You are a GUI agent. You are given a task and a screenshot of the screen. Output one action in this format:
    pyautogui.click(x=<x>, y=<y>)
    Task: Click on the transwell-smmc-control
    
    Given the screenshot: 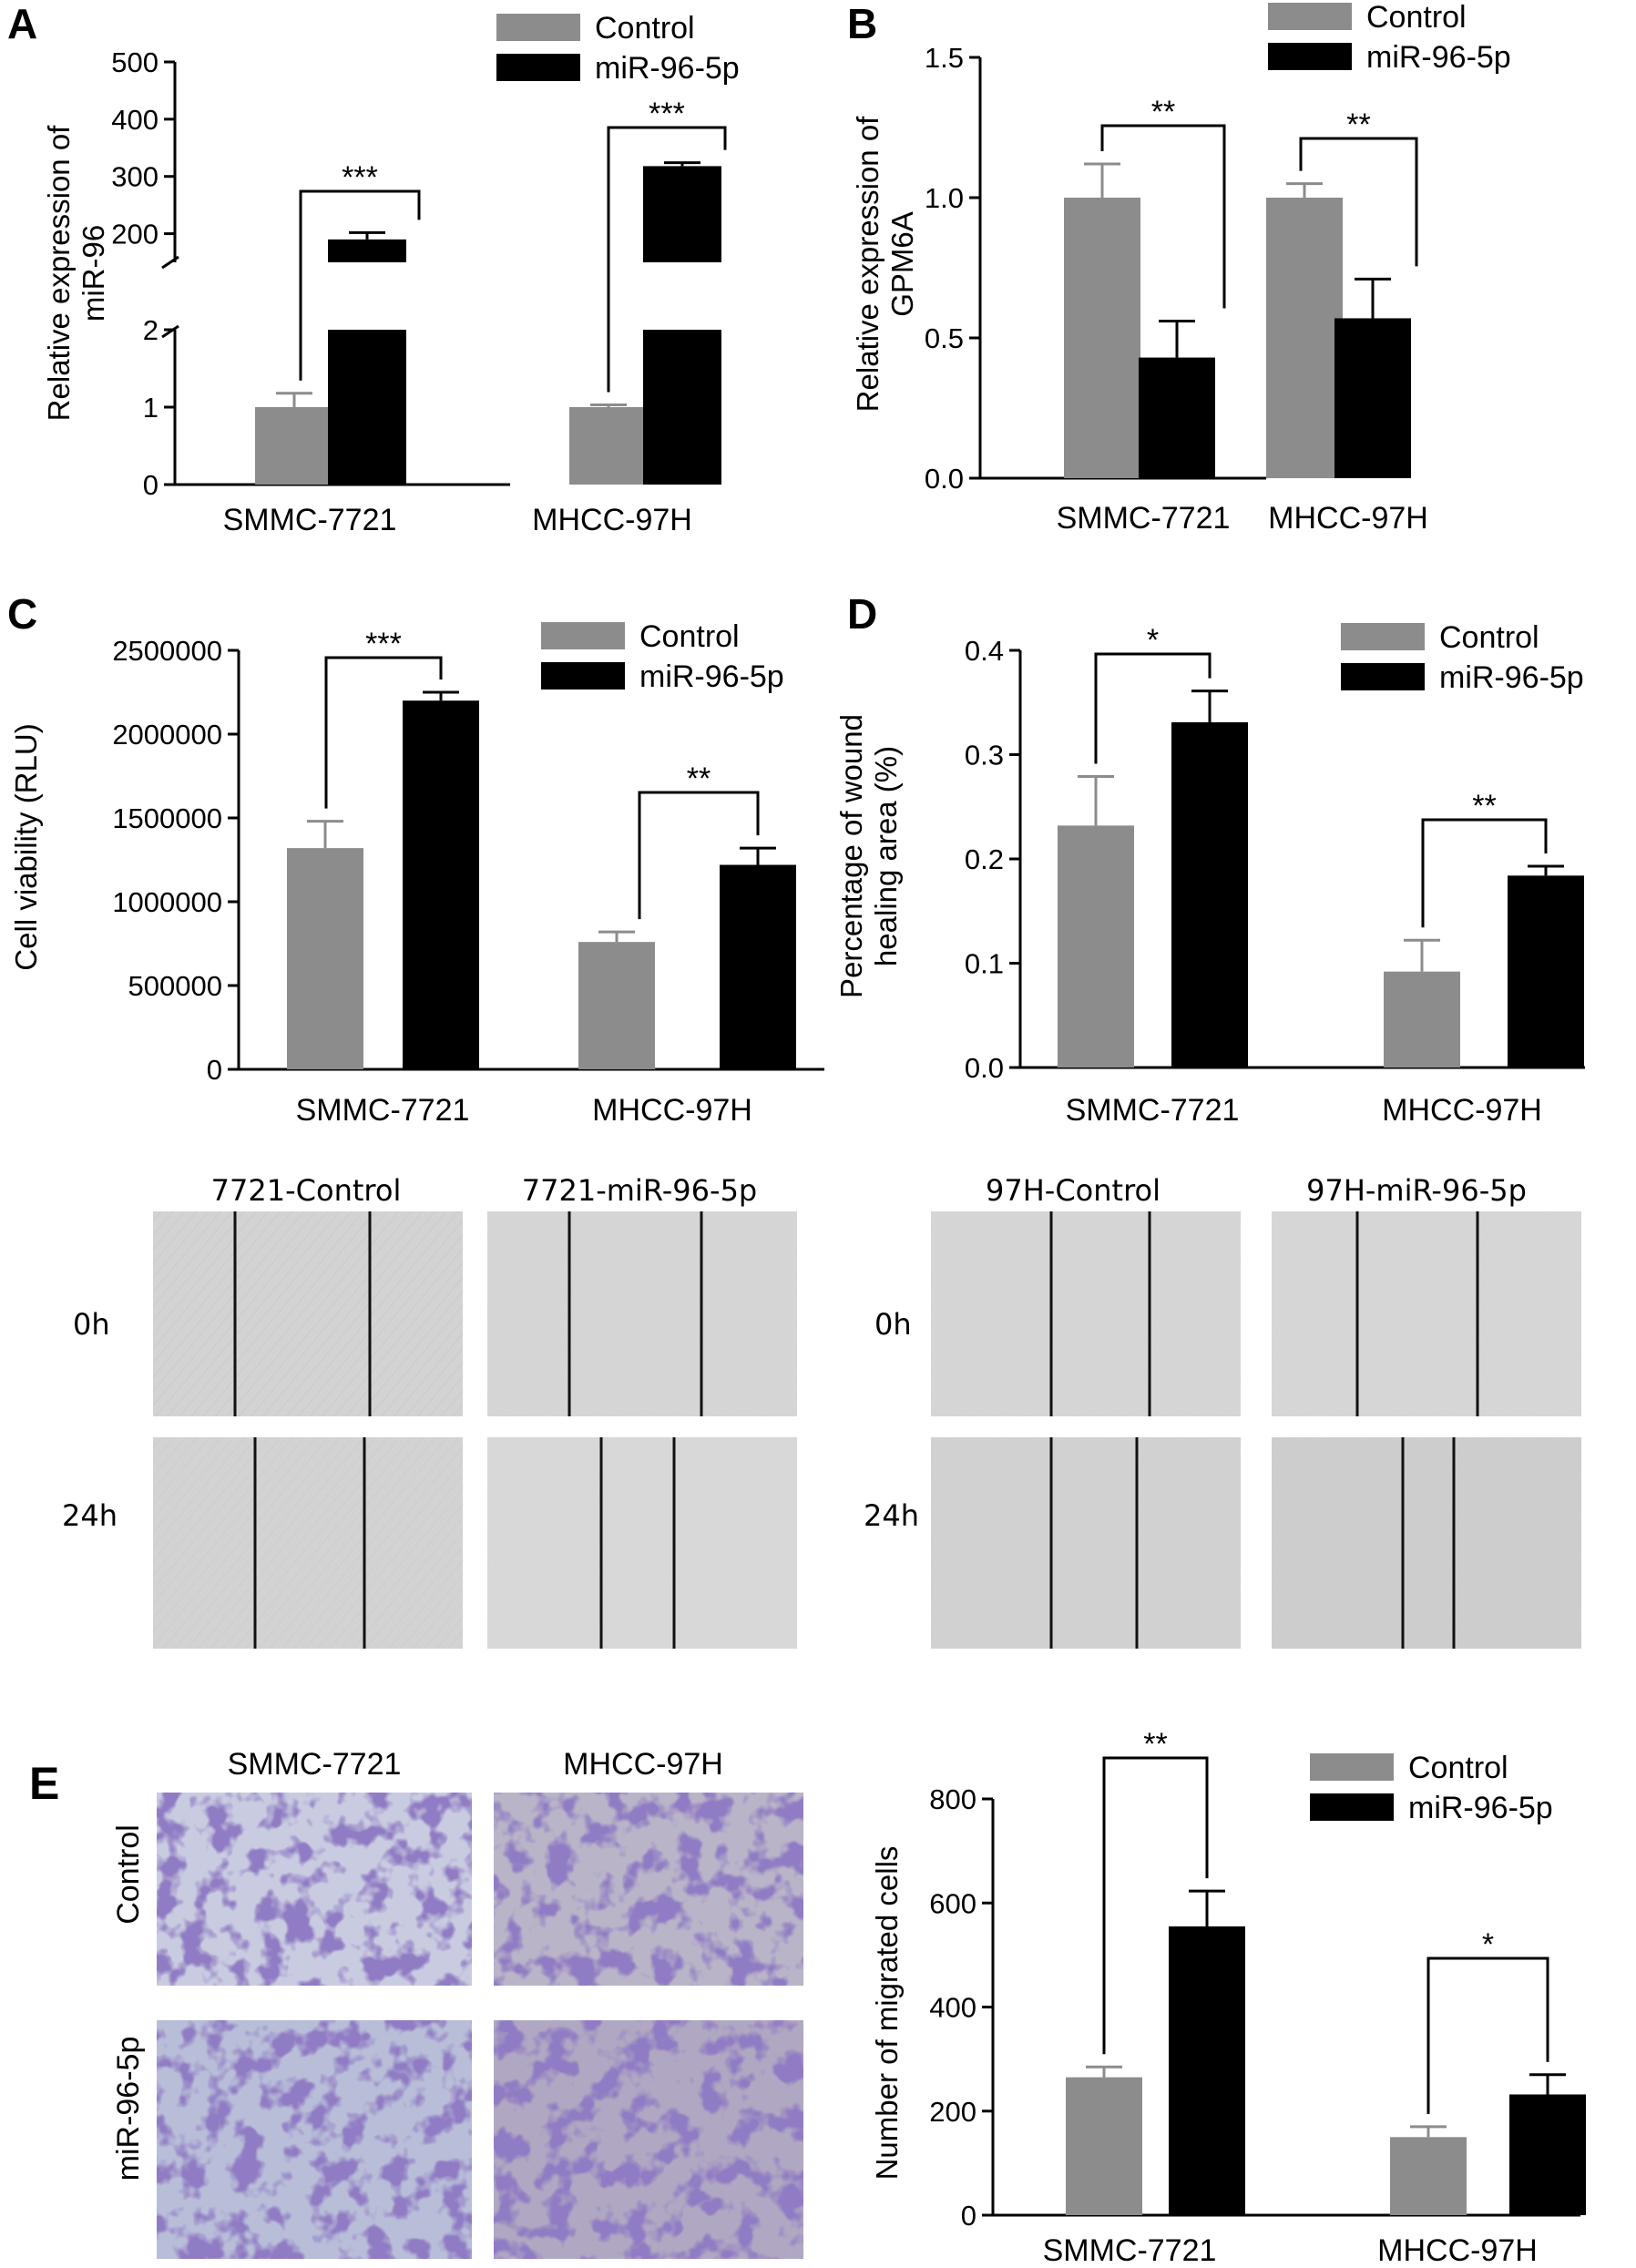 What is the action you would take?
    pyautogui.click(x=314, y=1890)
    